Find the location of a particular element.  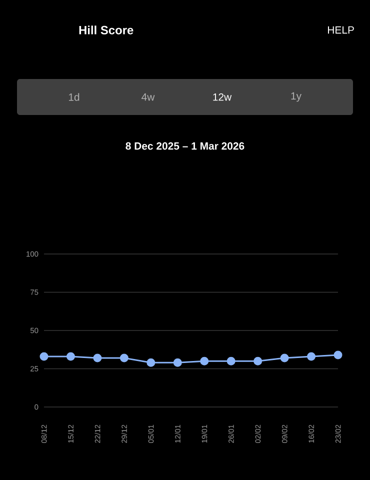

text: 1d is located at coordinates (74, 97).